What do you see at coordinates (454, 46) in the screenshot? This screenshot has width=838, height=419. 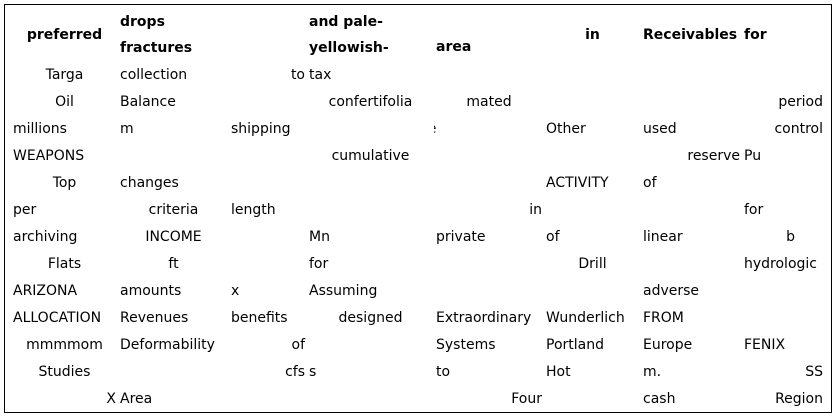 I see `column-header-area: area` at bounding box center [454, 46].